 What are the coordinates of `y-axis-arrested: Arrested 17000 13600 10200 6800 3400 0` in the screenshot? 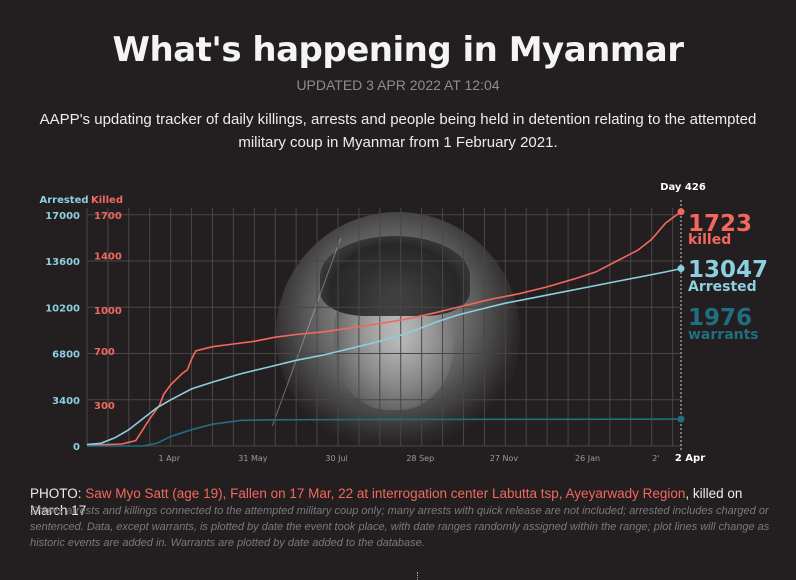 It's located at (63, 324).